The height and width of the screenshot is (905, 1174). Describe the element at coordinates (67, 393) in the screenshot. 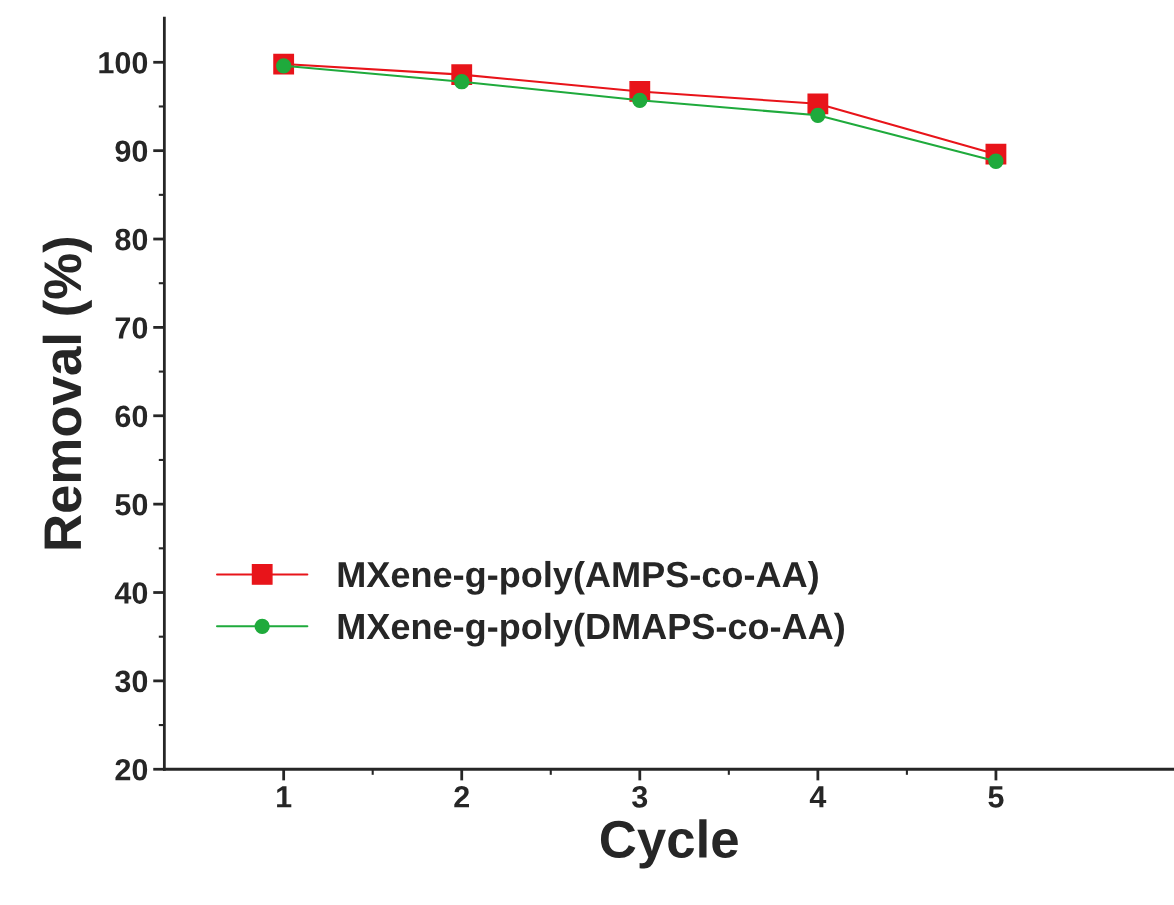

I see `y-axis-title: Removal (%)` at that location.